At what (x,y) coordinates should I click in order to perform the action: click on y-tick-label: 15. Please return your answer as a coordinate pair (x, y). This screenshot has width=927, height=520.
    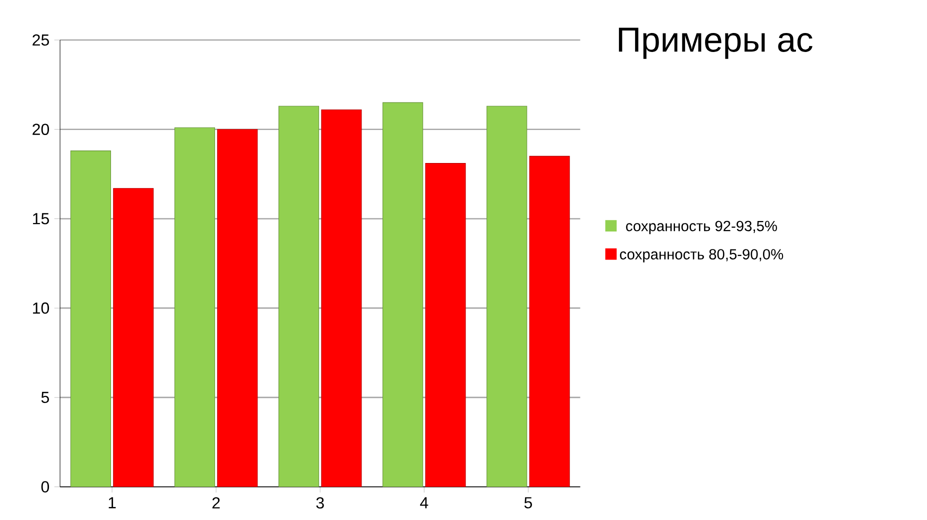
    Looking at the image, I should click on (41, 218).